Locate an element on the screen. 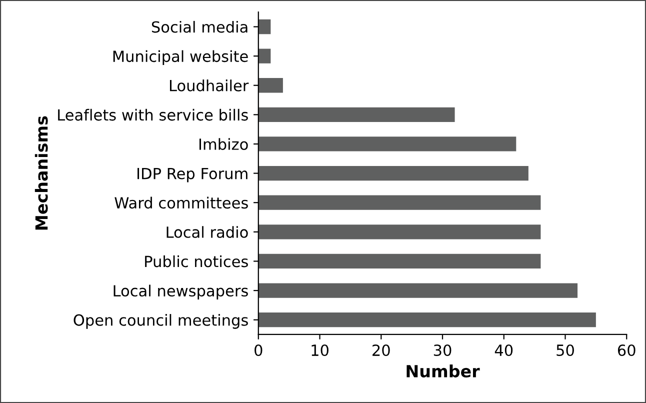 This screenshot has height=403, width=646. x-tick-label: 10 is located at coordinates (320, 350).